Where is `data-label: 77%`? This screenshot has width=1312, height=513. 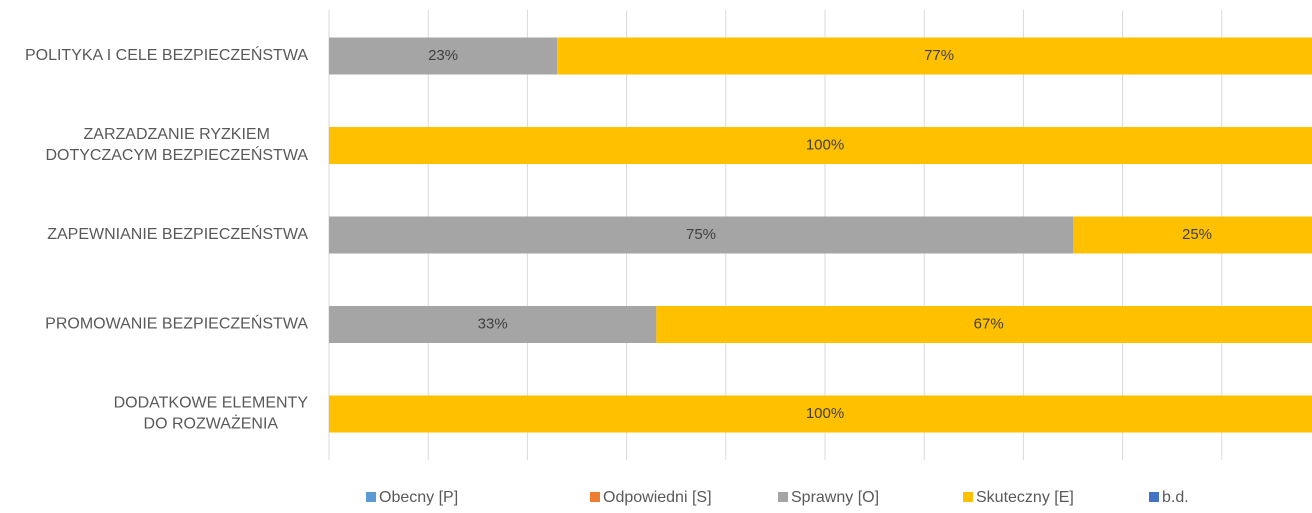
data-label: 77% is located at coordinates (939, 55).